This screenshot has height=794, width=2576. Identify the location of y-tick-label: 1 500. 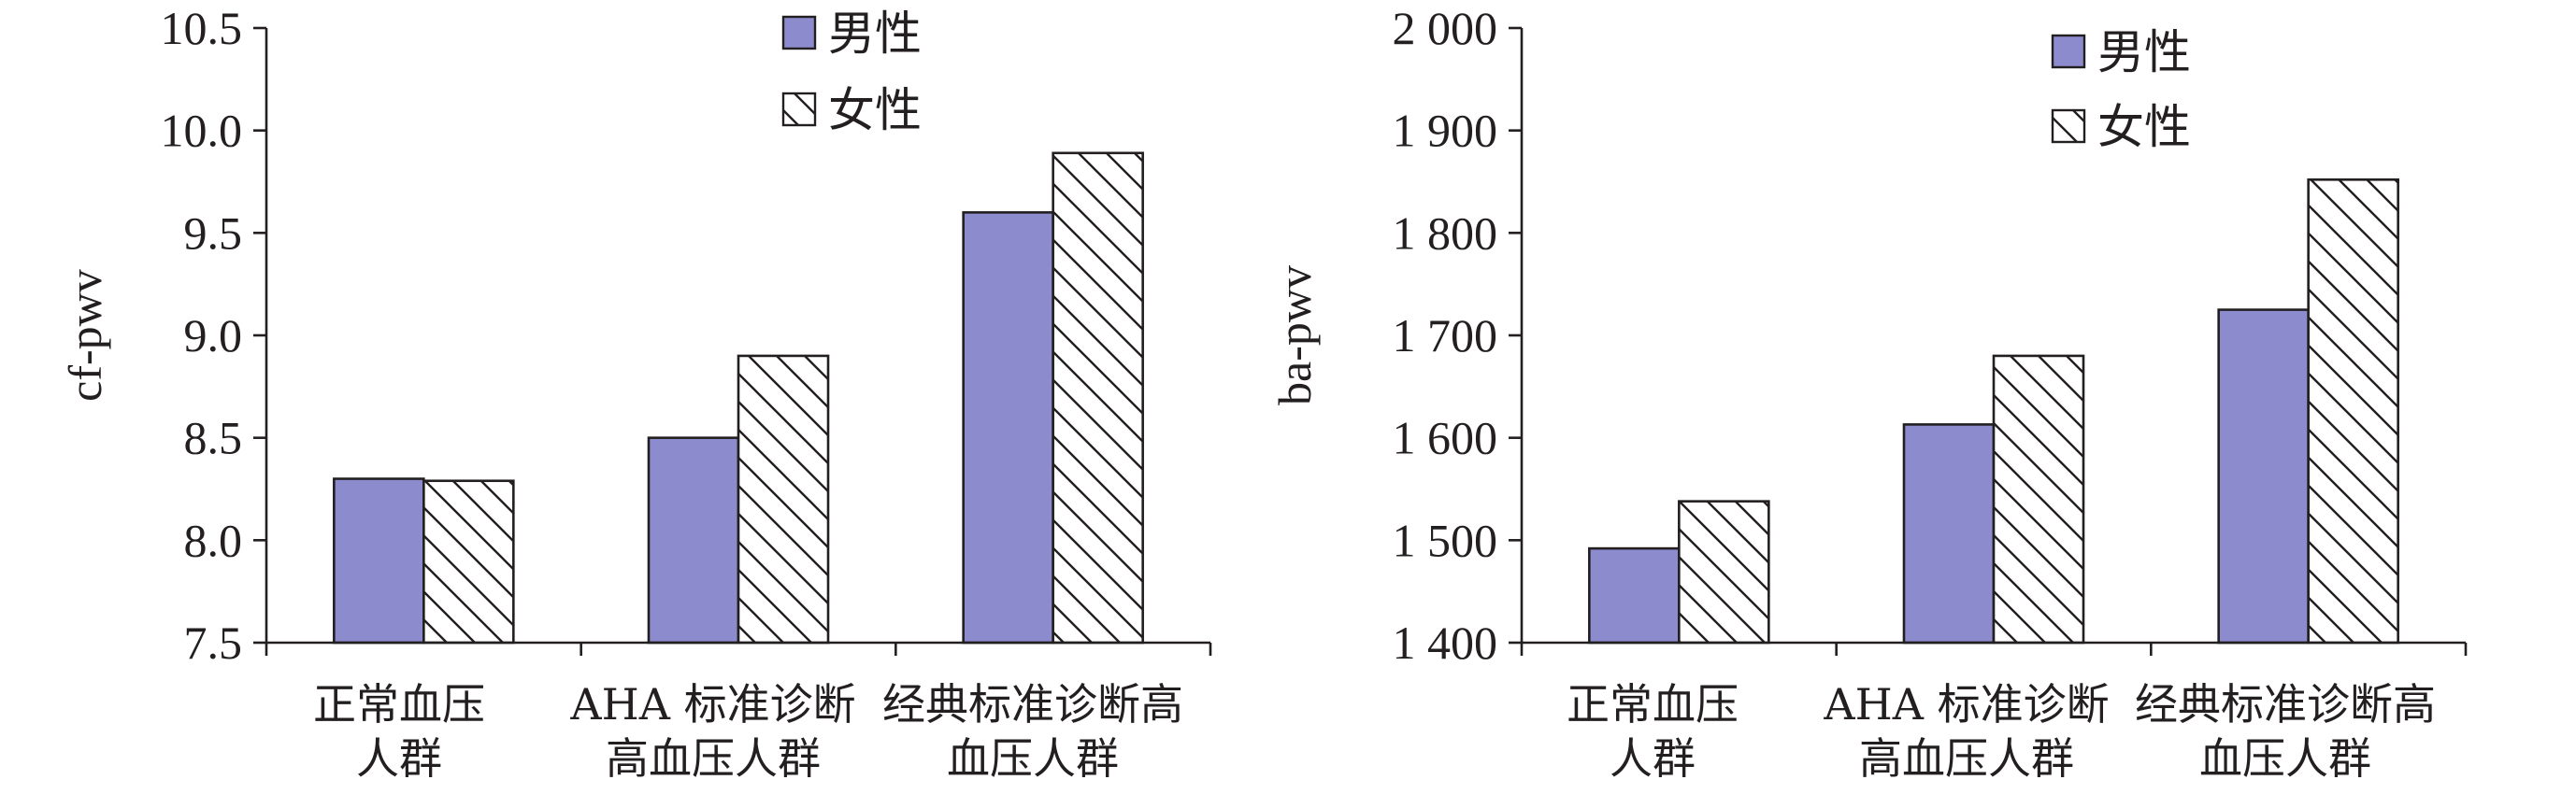
(1445, 540).